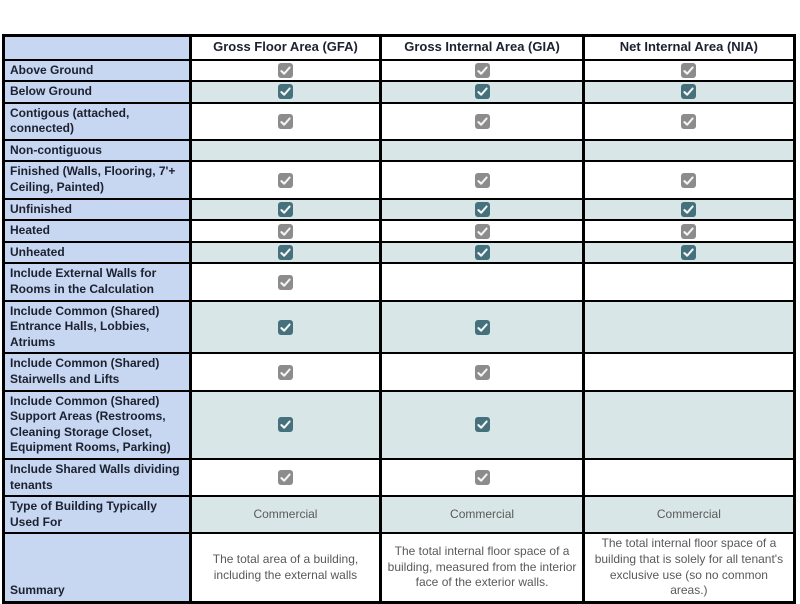 The width and height of the screenshot is (800, 604). I want to click on column-header-nia: Net Internal Area (NIA), so click(689, 47).